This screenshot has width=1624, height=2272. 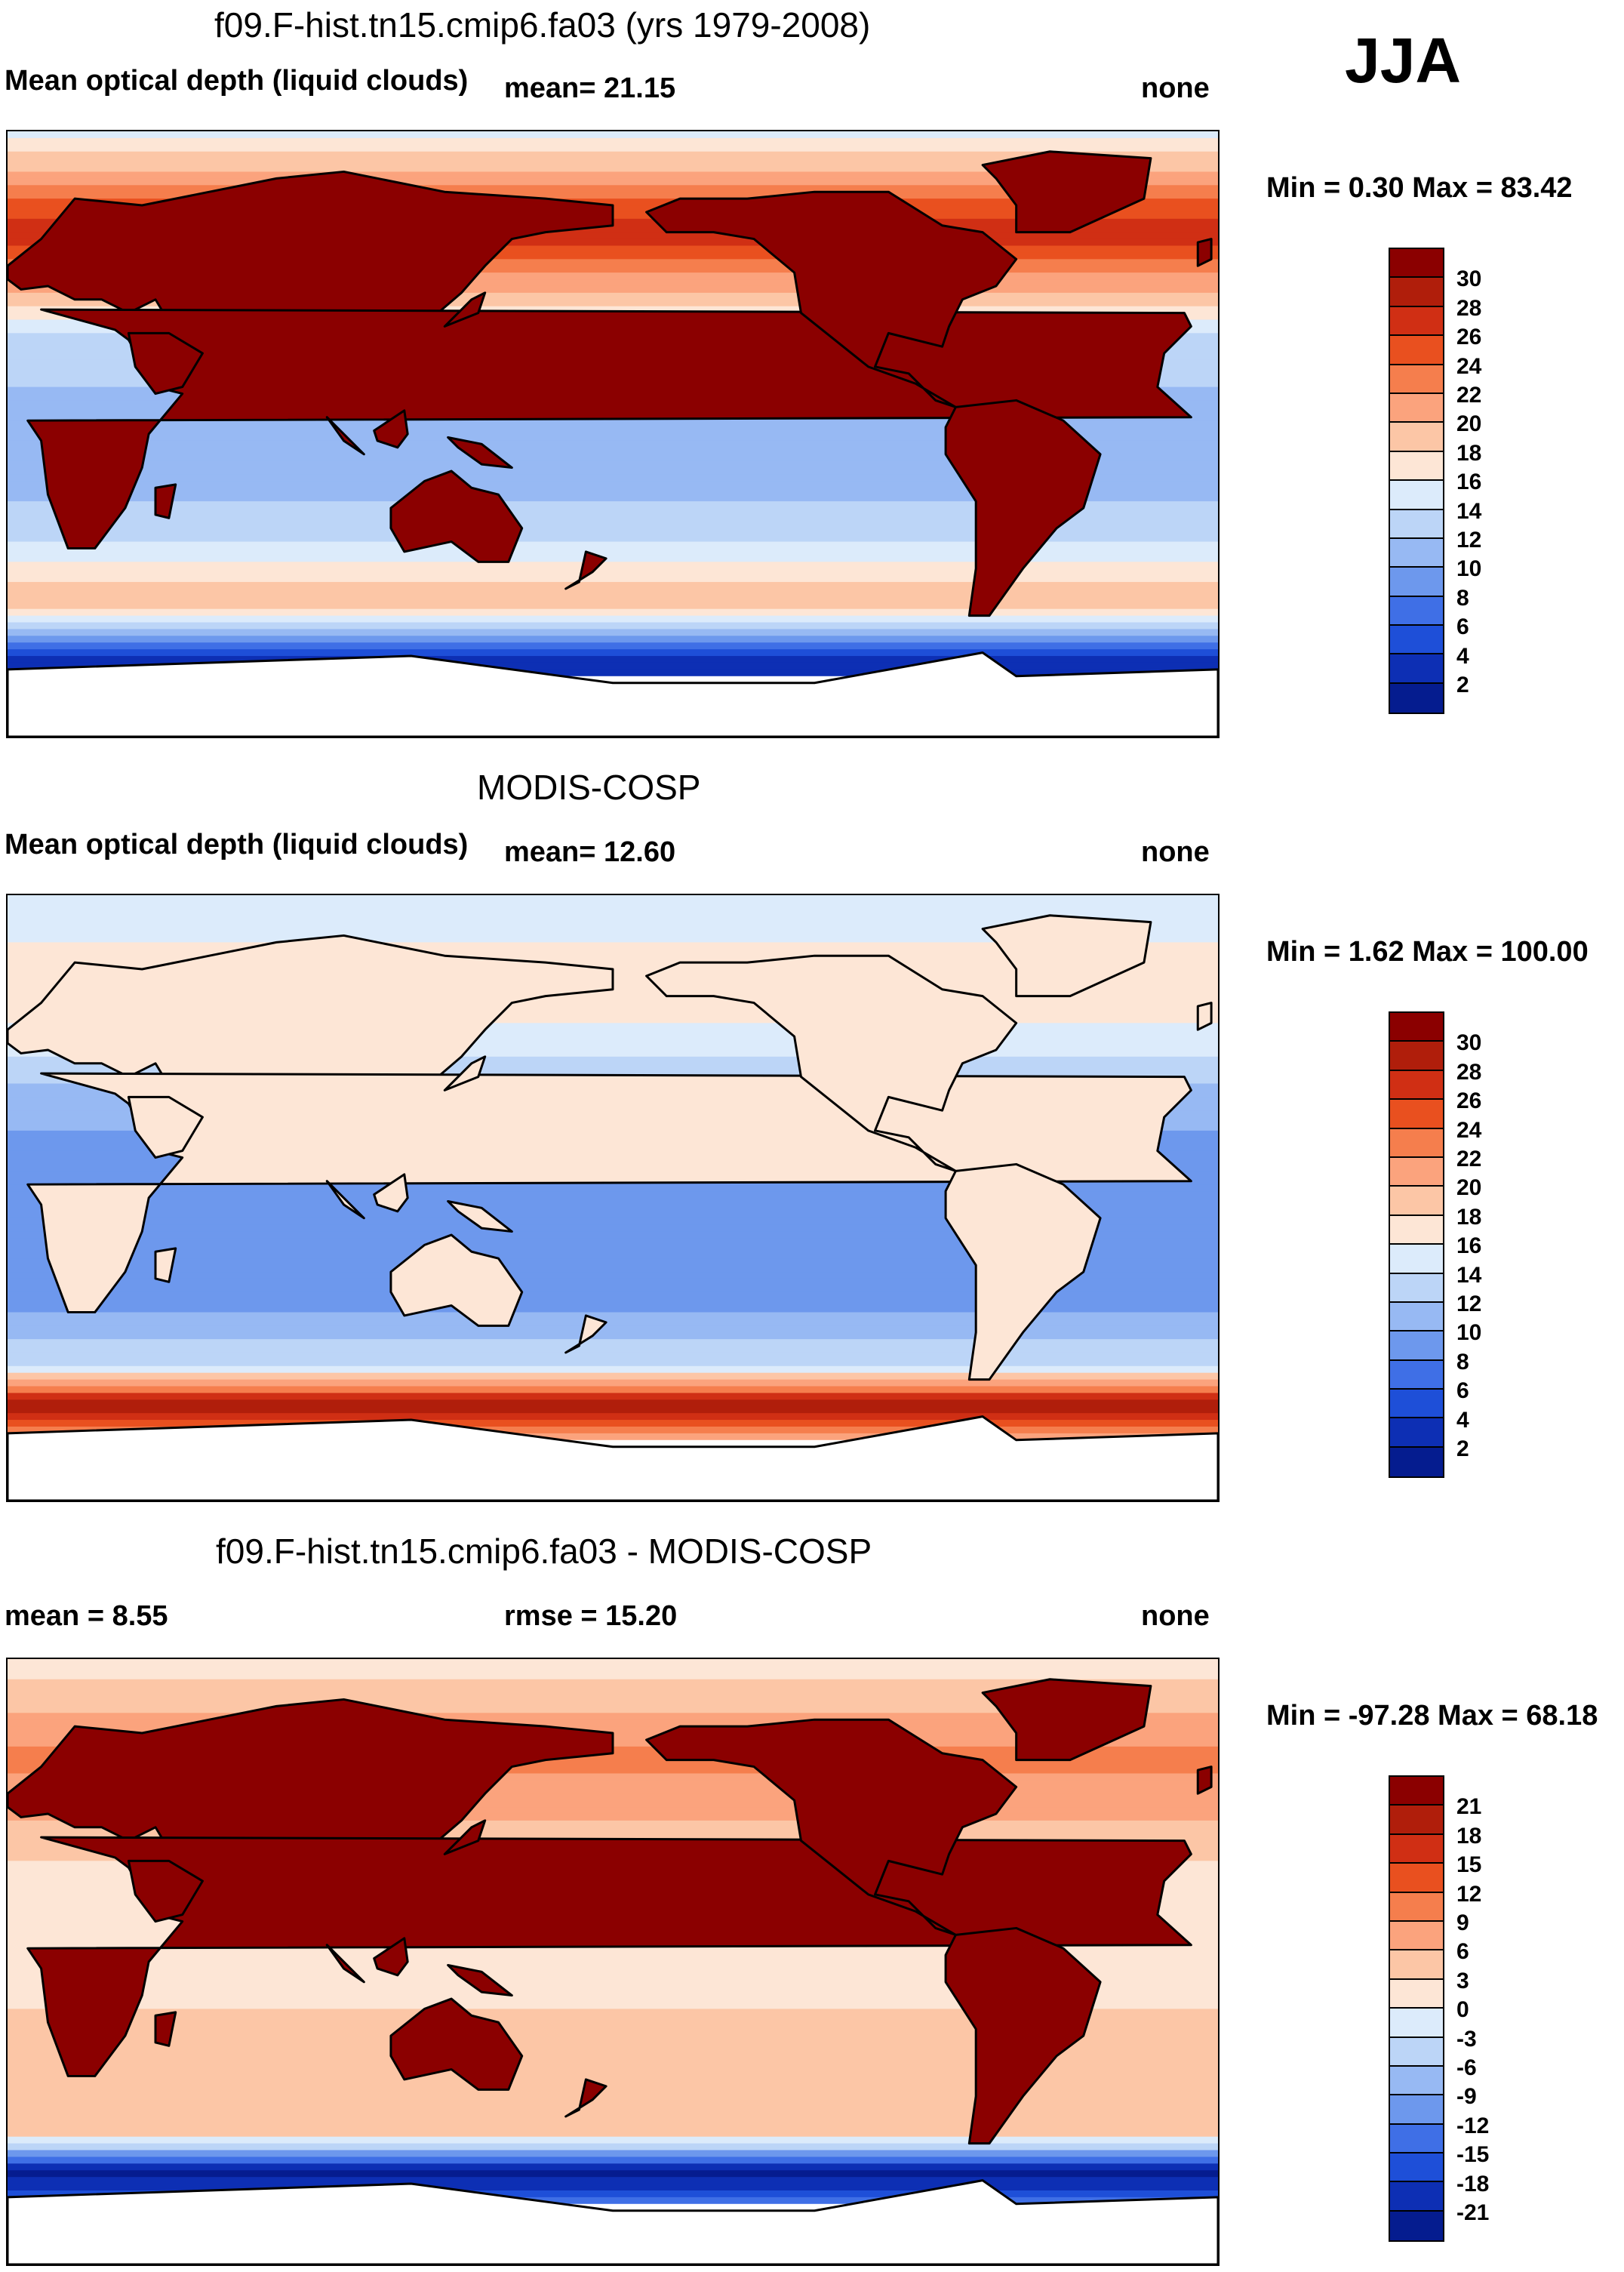 What do you see at coordinates (1469, 424) in the screenshot?
I see `colorbar-tick-label: 20` at bounding box center [1469, 424].